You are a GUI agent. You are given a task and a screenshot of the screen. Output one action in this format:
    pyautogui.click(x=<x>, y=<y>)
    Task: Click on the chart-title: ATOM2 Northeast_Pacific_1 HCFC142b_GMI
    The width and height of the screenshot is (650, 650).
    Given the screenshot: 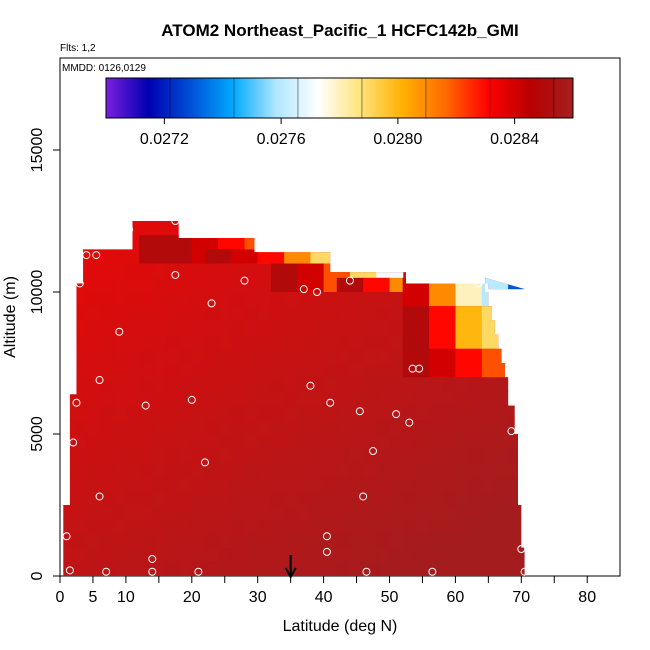 What is the action you would take?
    pyautogui.click(x=339, y=30)
    